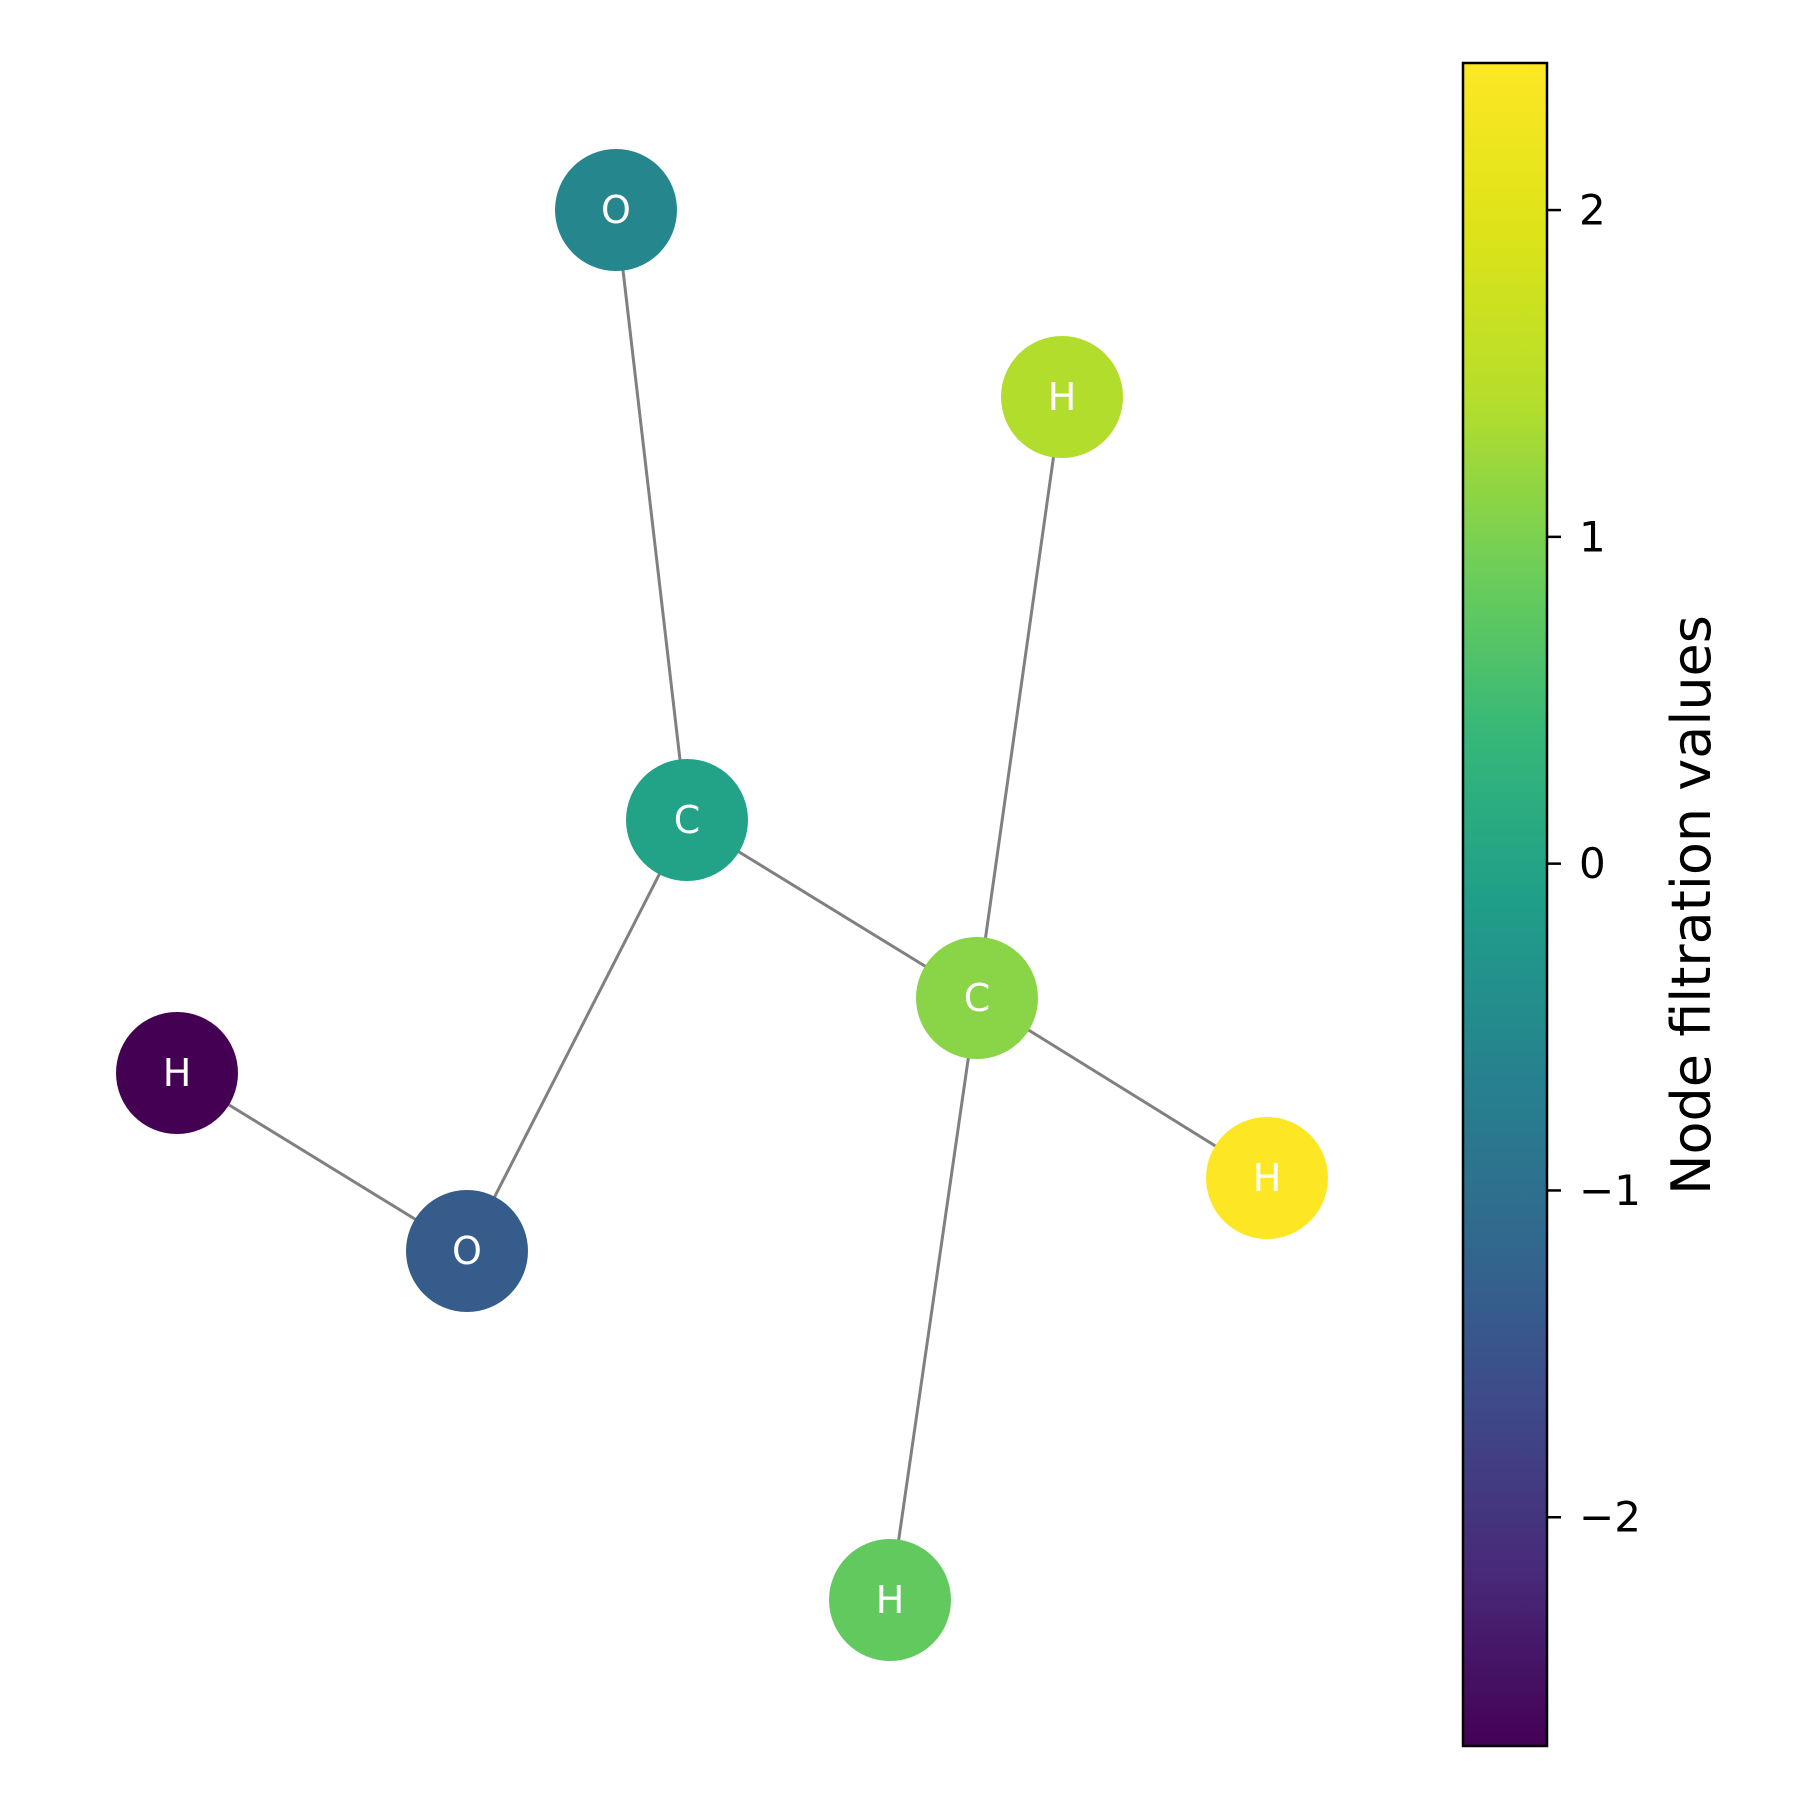 This screenshot has height=1800, width=1800. I want to click on edge-o1-c1, so click(651, 515).